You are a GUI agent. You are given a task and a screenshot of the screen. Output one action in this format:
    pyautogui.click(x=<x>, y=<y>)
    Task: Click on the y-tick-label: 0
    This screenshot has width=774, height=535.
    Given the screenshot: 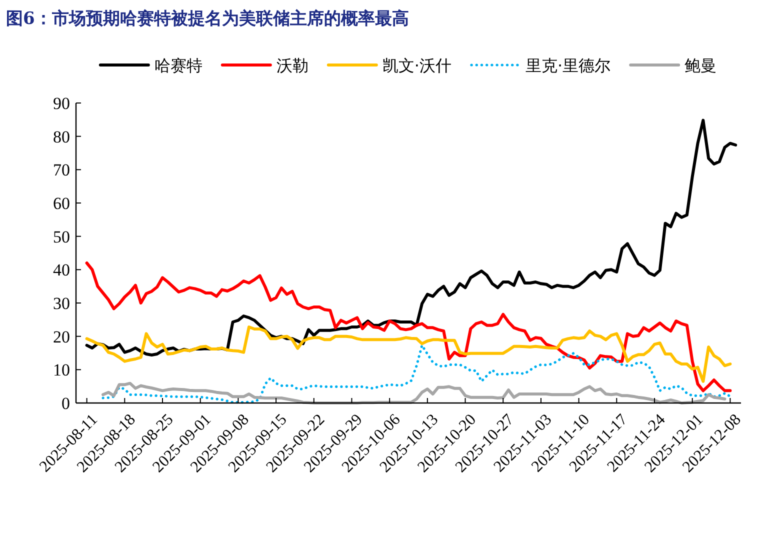 What is the action you would take?
    pyautogui.click(x=66, y=403)
    